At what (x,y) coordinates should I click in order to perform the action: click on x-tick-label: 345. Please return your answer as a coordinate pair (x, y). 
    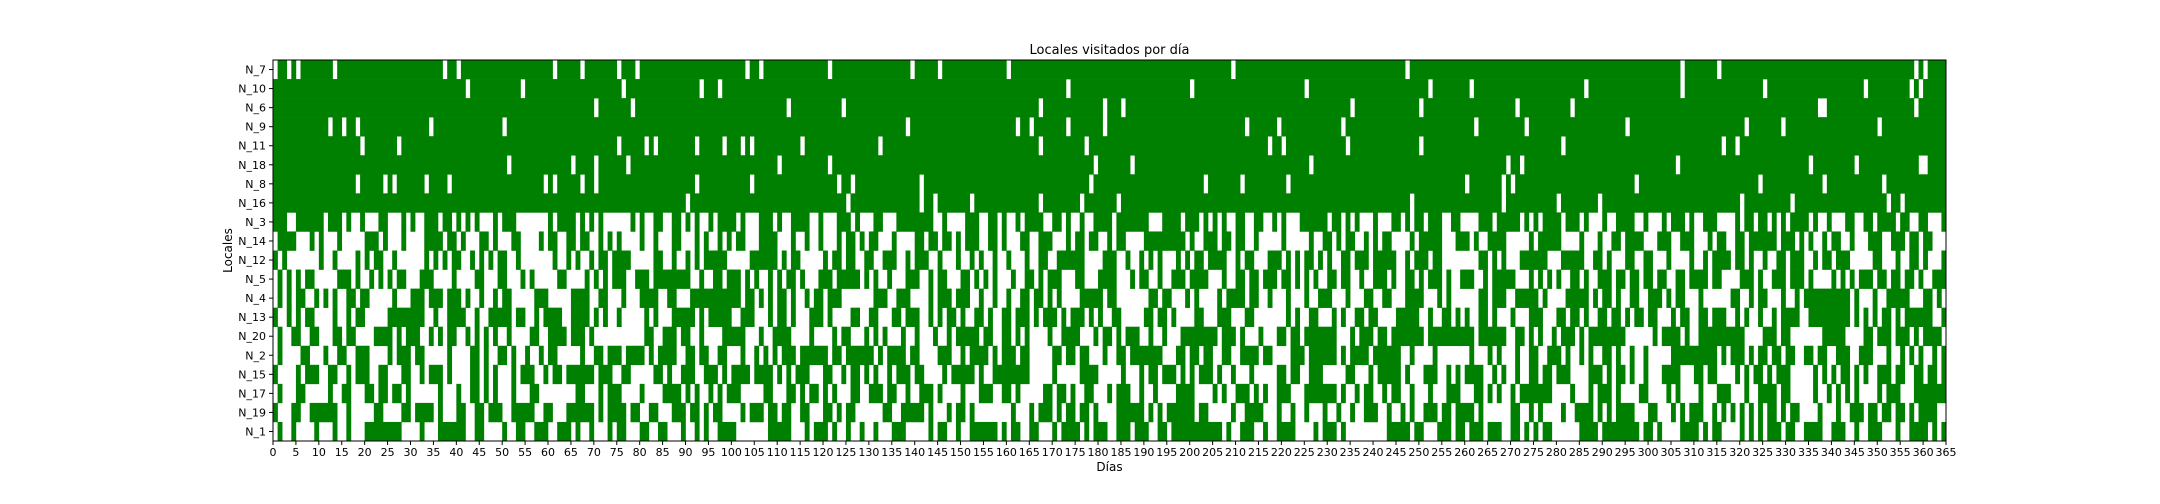
    Looking at the image, I should click on (1854, 452).